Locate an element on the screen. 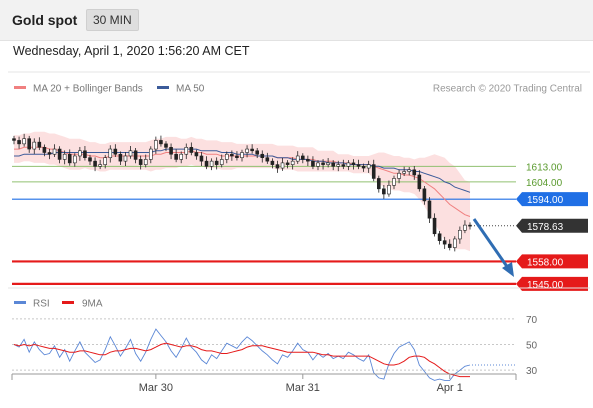  legend-swatch-ma50 is located at coordinates (163, 87).